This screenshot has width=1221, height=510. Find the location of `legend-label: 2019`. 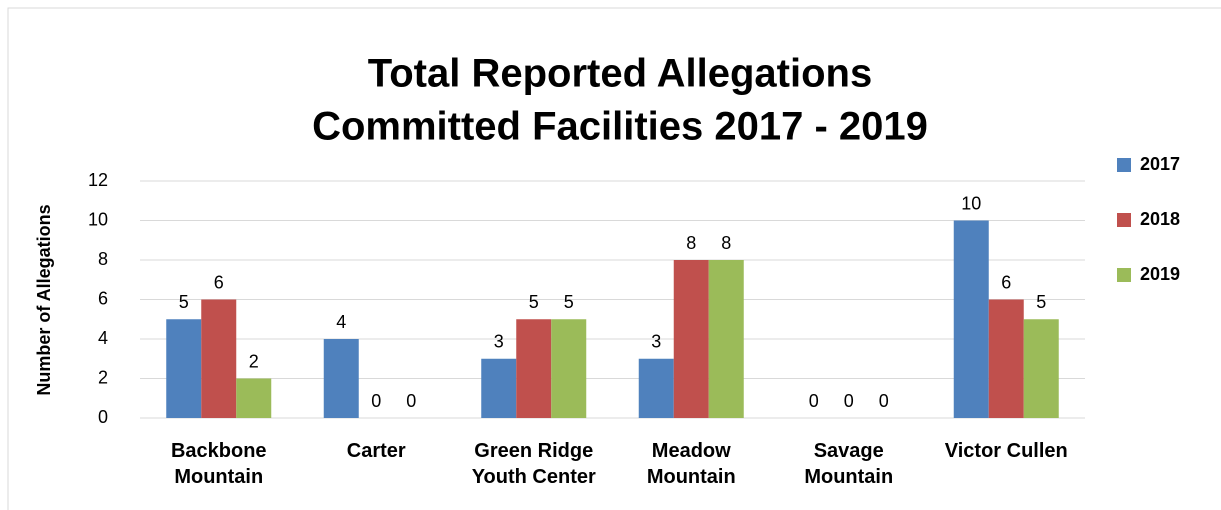

legend-label: 2019 is located at coordinates (1160, 274).